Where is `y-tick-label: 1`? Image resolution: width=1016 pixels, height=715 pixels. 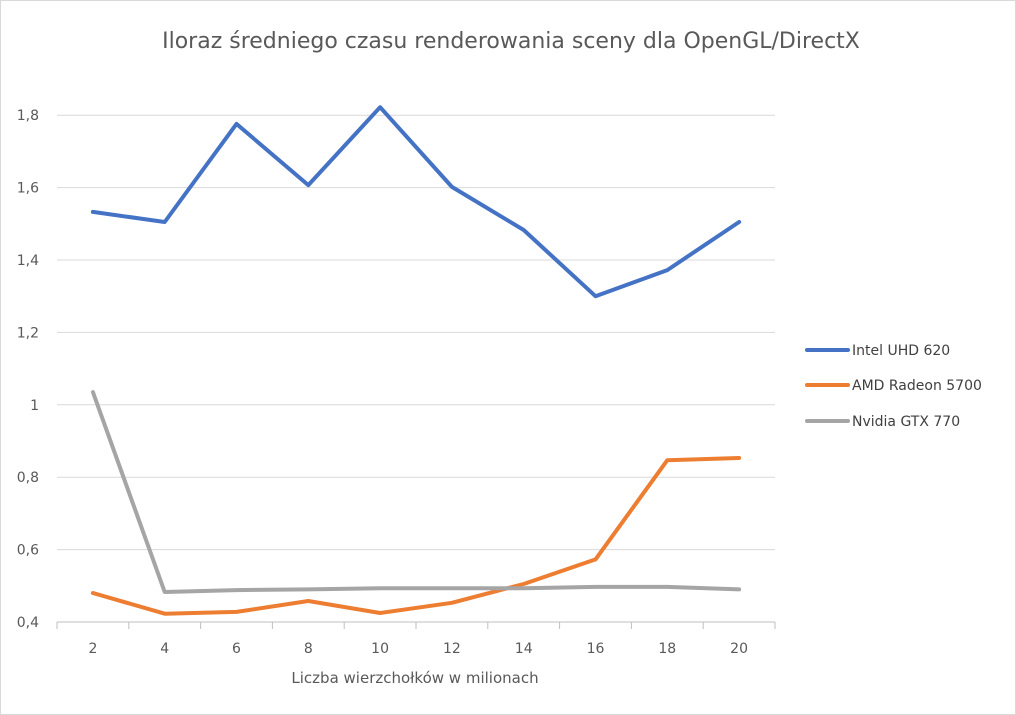 y-tick-label: 1 is located at coordinates (34, 406).